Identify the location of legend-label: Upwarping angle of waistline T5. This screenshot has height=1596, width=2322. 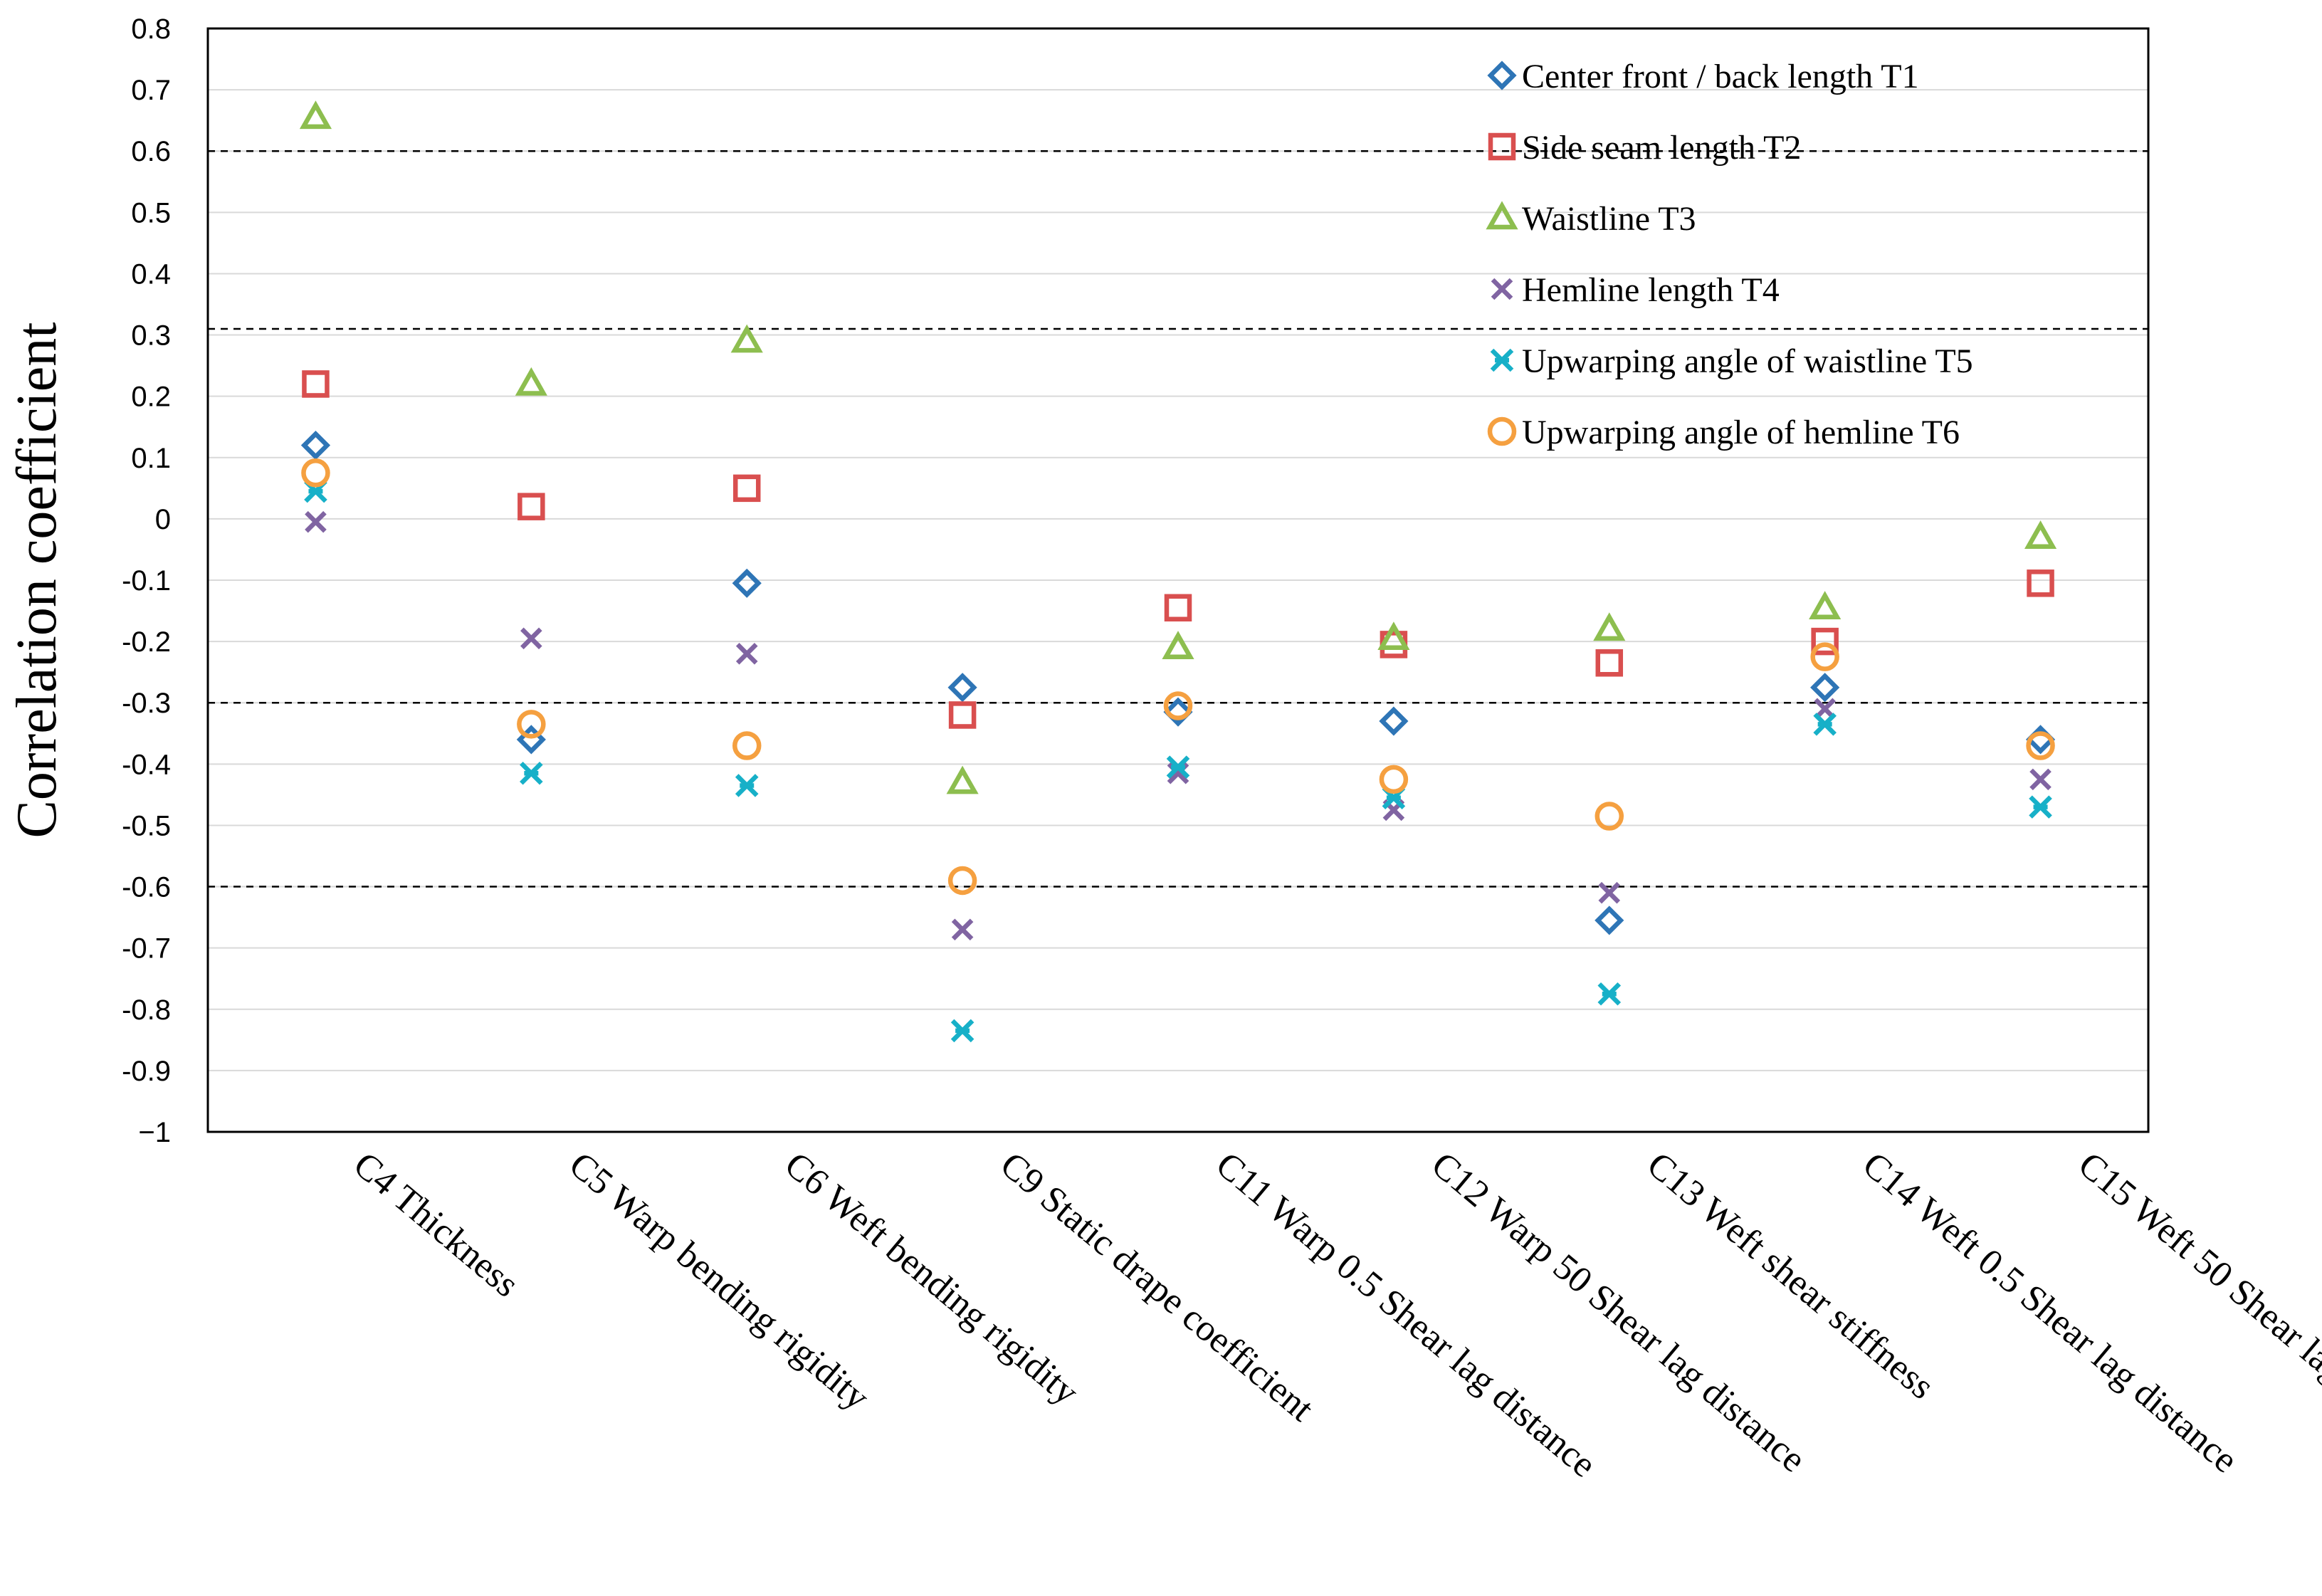
(1747, 361).